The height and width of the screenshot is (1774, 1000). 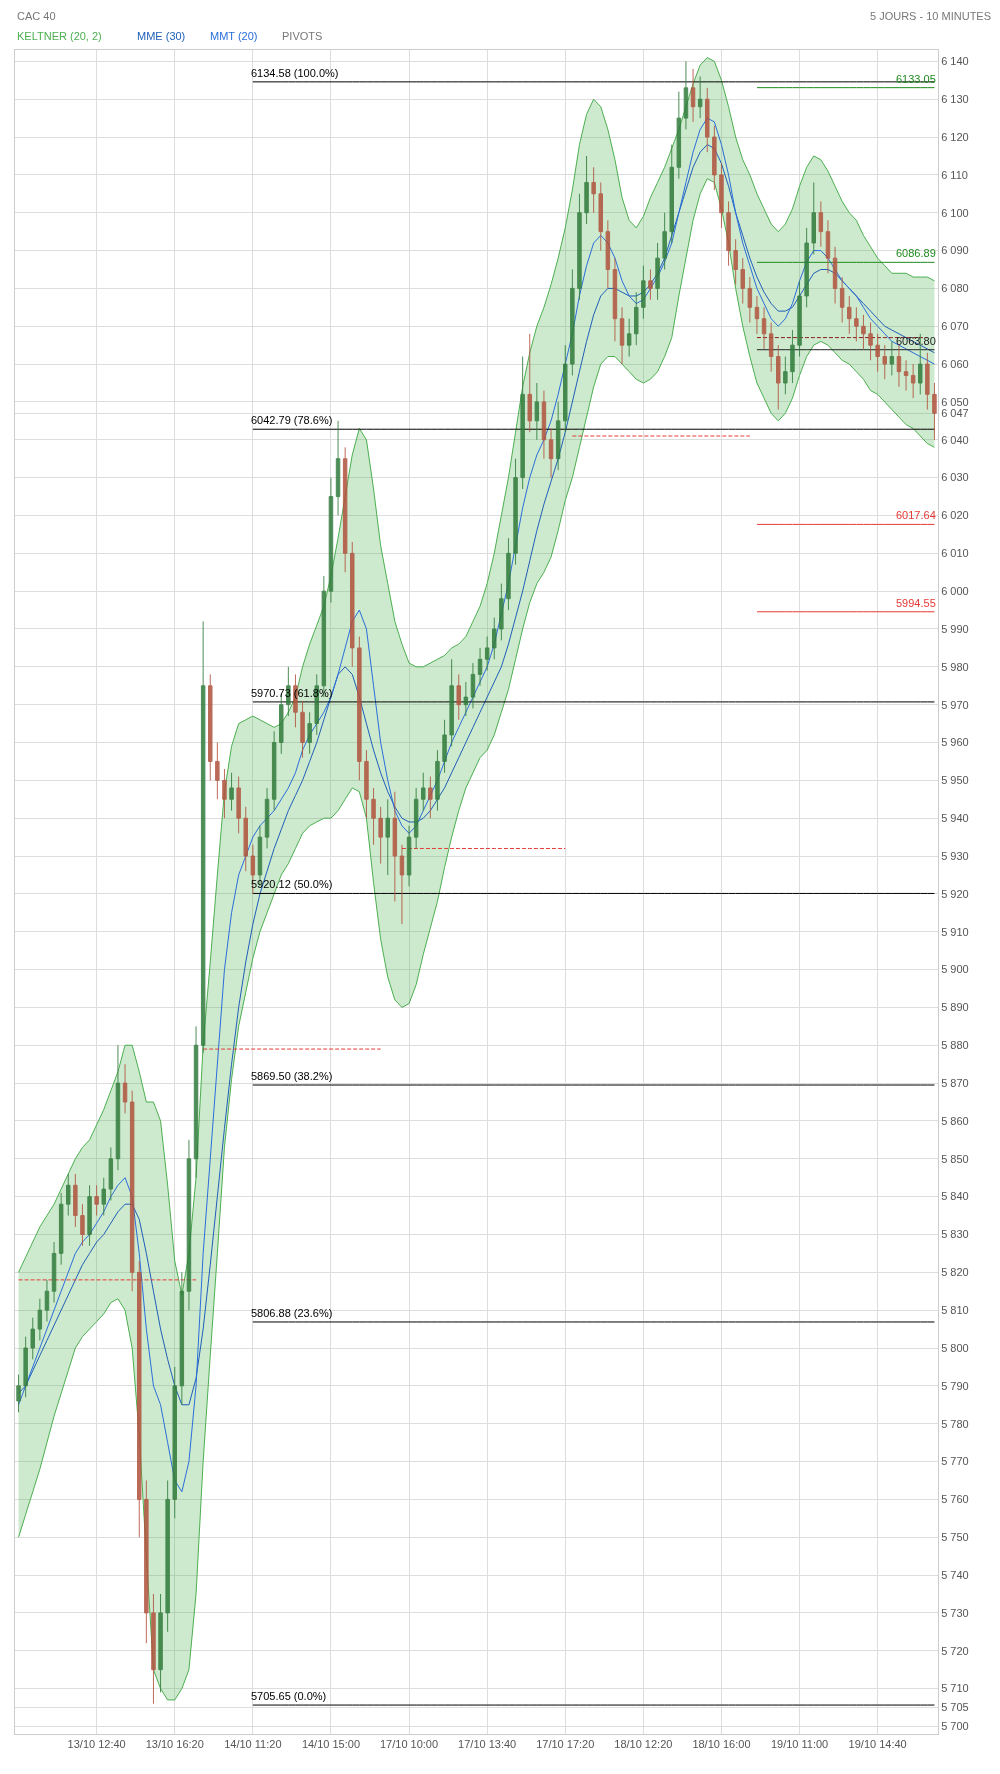 I want to click on chart-subtitle: 5 JOURS - 10 MINUTES, so click(x=931, y=16).